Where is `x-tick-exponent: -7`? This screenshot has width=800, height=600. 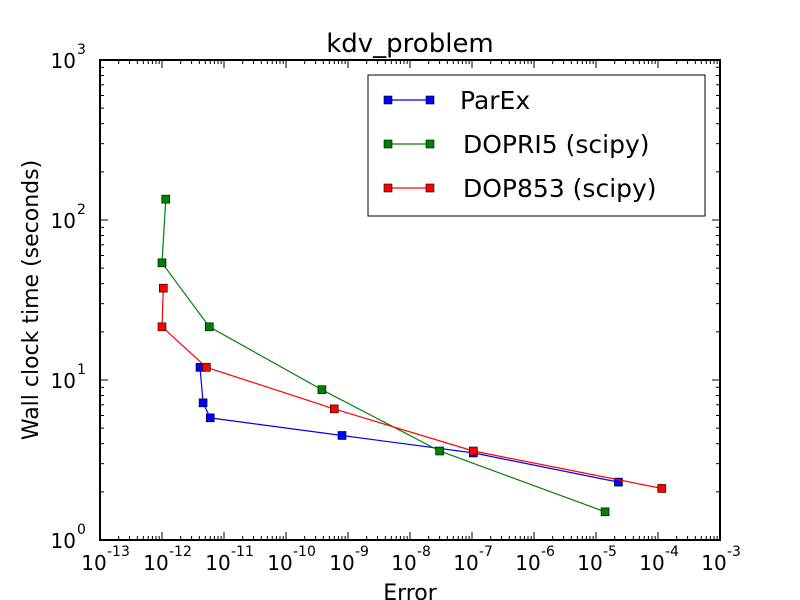 x-tick-exponent: -7 is located at coordinates (486, 552).